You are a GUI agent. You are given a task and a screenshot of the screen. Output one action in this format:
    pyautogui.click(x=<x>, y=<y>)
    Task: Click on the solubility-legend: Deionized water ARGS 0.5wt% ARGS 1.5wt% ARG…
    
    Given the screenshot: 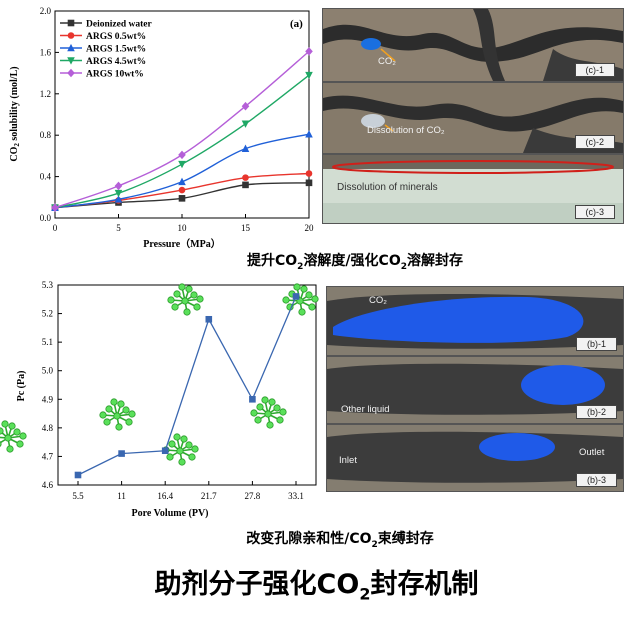 What is the action you would take?
    pyautogui.click(x=106, y=50)
    